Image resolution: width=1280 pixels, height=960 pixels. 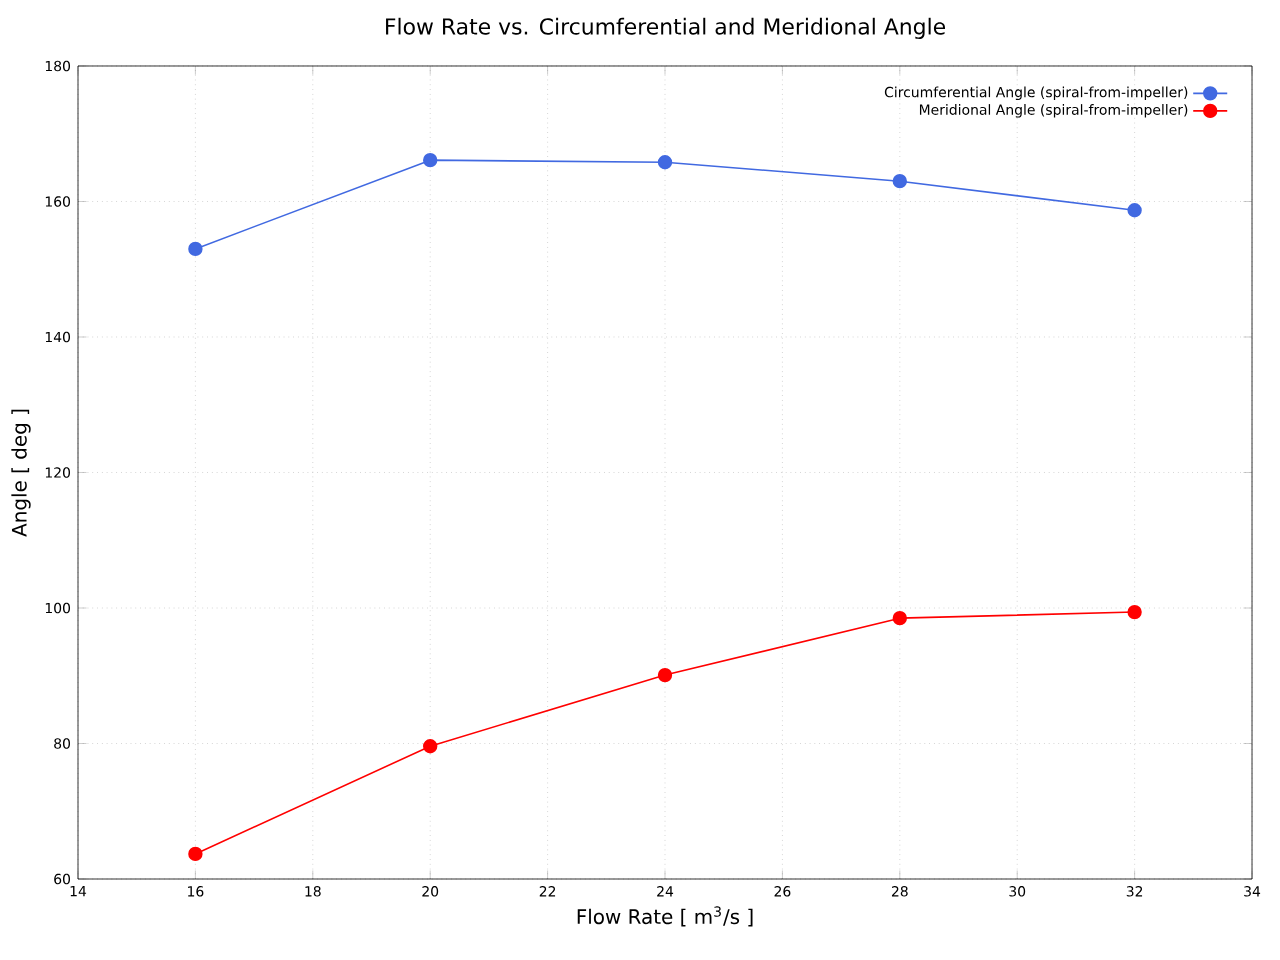 What do you see at coordinates (58, 472) in the screenshot?
I see `y-tick-label: 120` at bounding box center [58, 472].